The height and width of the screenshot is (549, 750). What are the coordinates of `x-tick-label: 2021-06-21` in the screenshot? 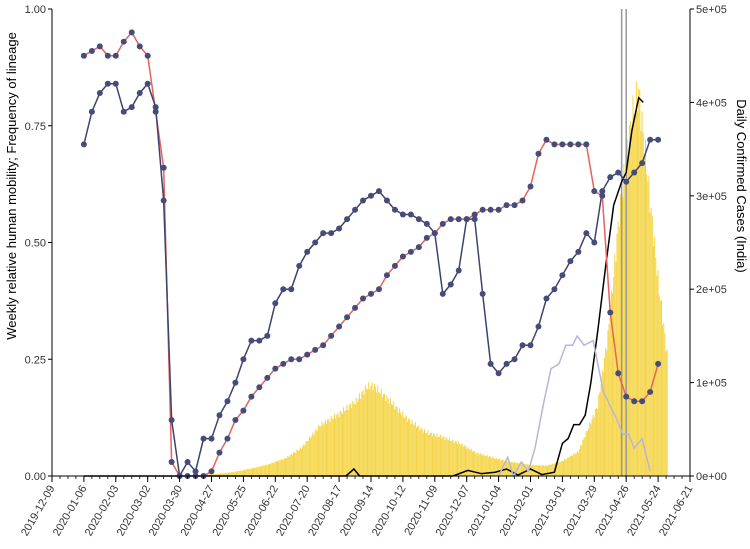 It's located at (676, 511).